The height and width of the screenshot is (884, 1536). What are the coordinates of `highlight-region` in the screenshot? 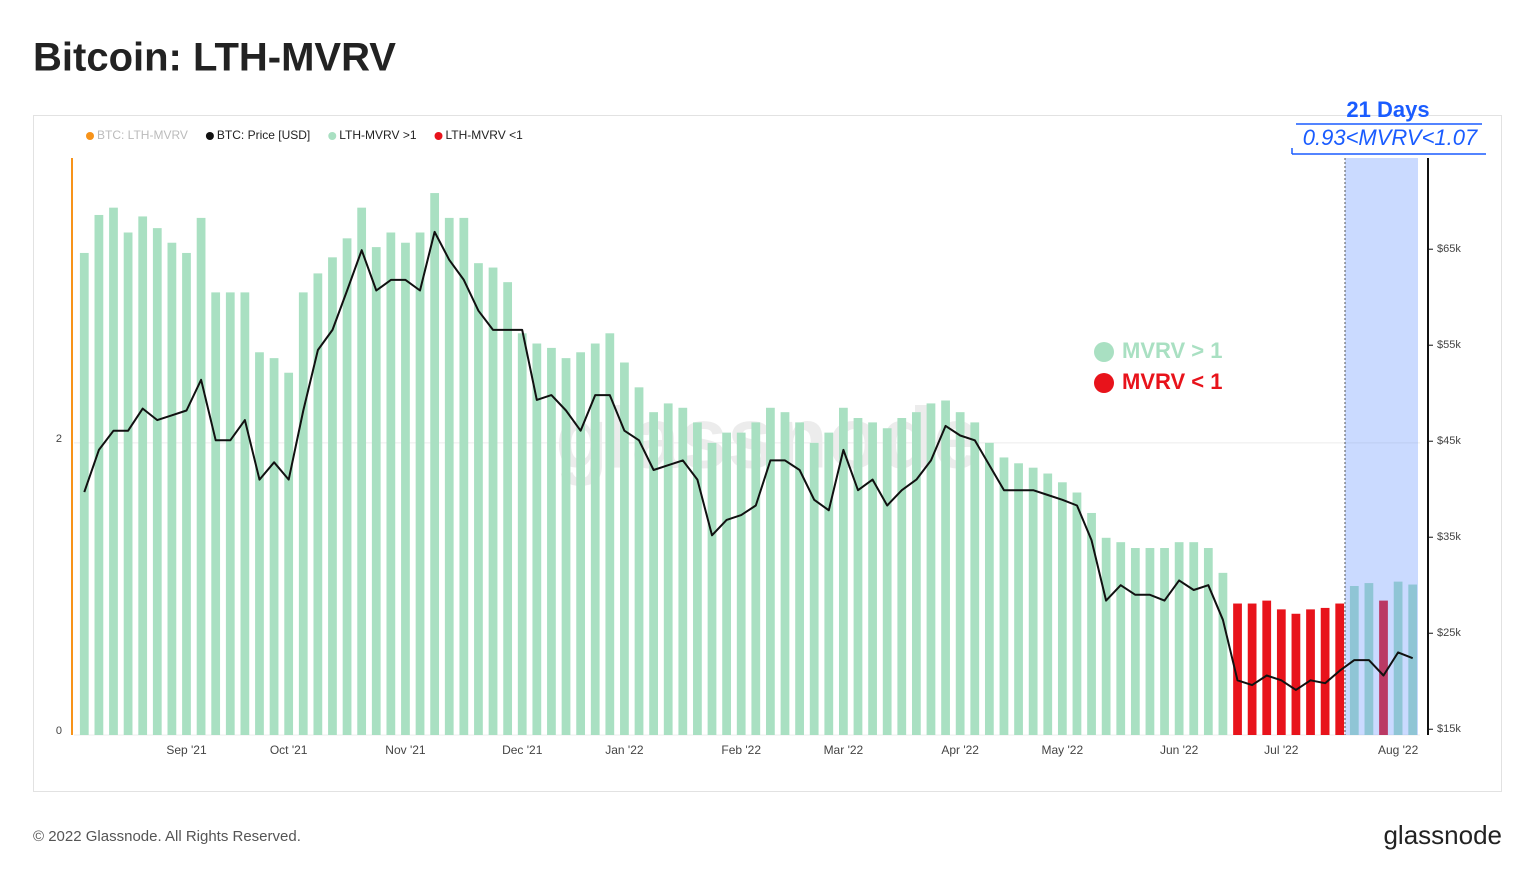 It's located at (1381, 446).